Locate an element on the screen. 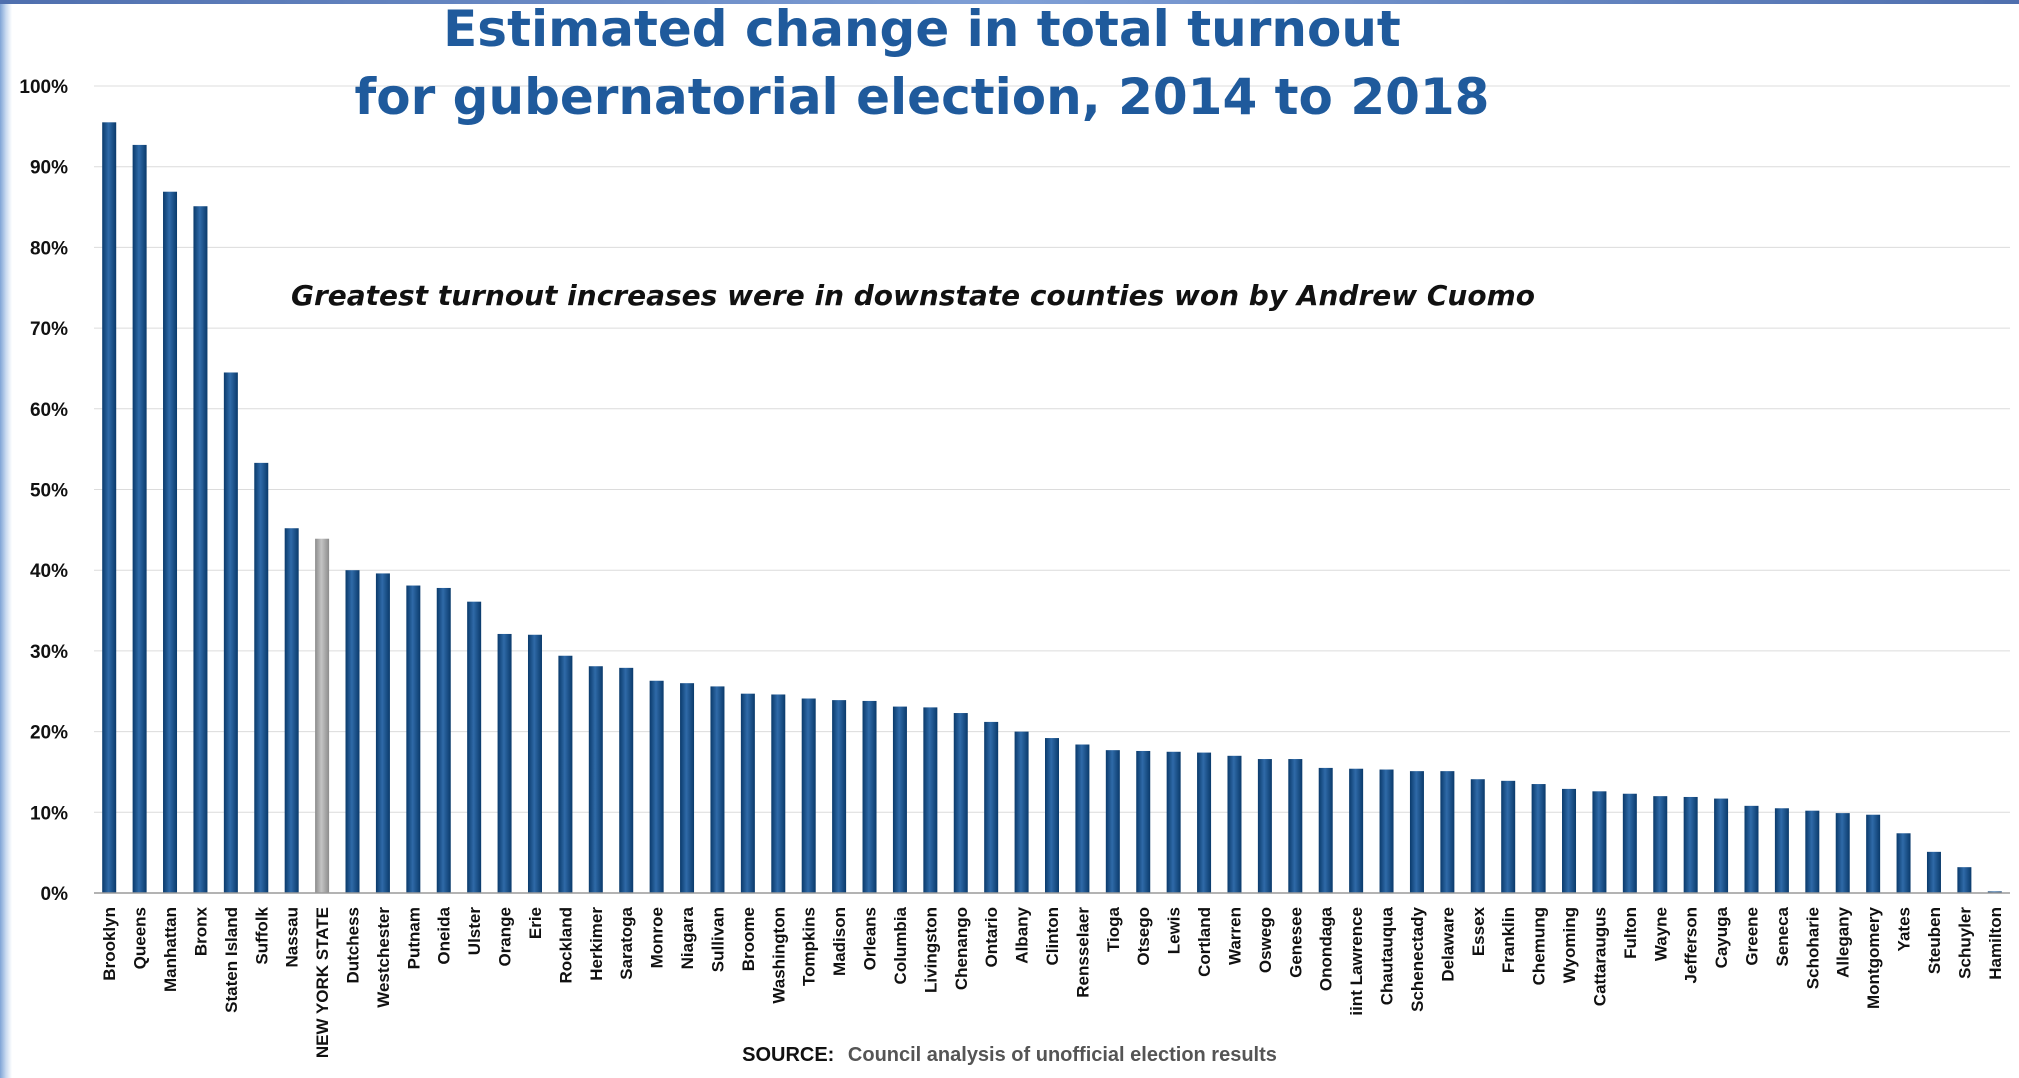 Image resolution: width=2019 pixels, height=1078 pixels. x-tick-label: Ulster is located at coordinates (474, 931).